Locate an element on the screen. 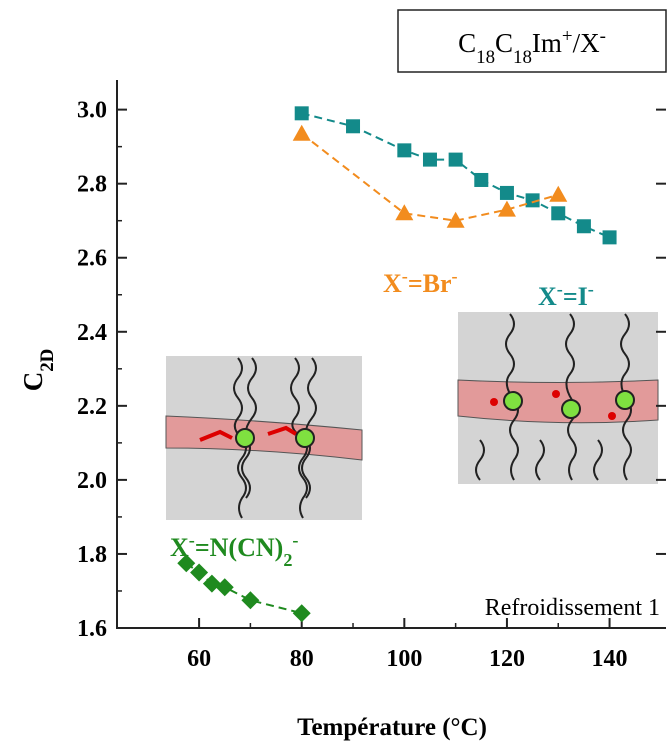  x-tick-label: 100 is located at coordinates (404, 659).